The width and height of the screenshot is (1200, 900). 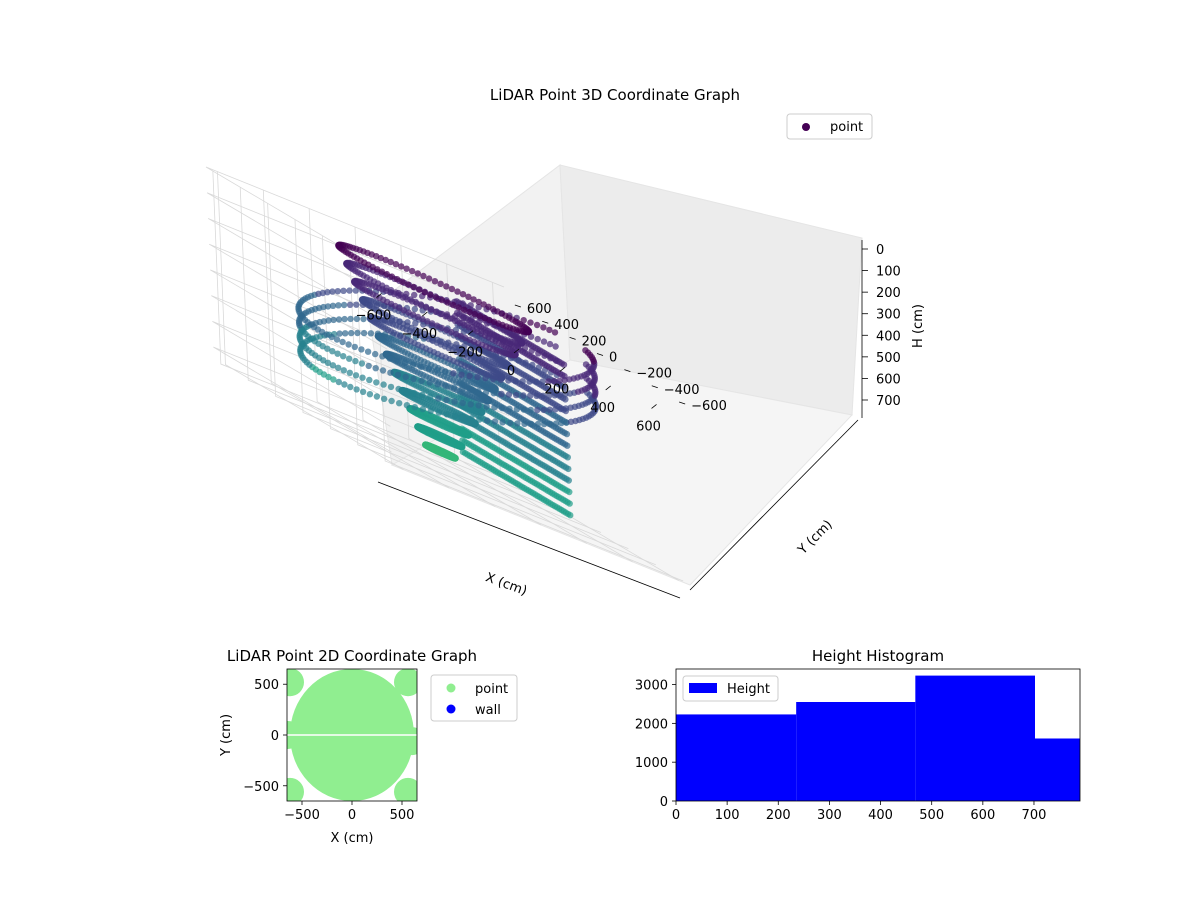 I want to click on z-tick-label: 0, so click(x=880, y=250).